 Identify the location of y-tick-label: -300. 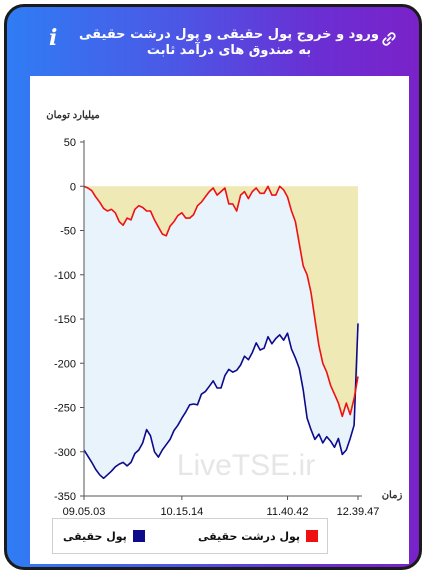
(65, 453).